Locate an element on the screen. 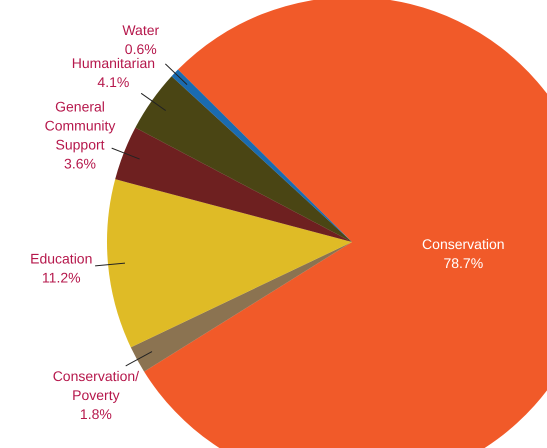 The width and height of the screenshot is (547, 448). slice-label: General Community Support is located at coordinates (80, 125).